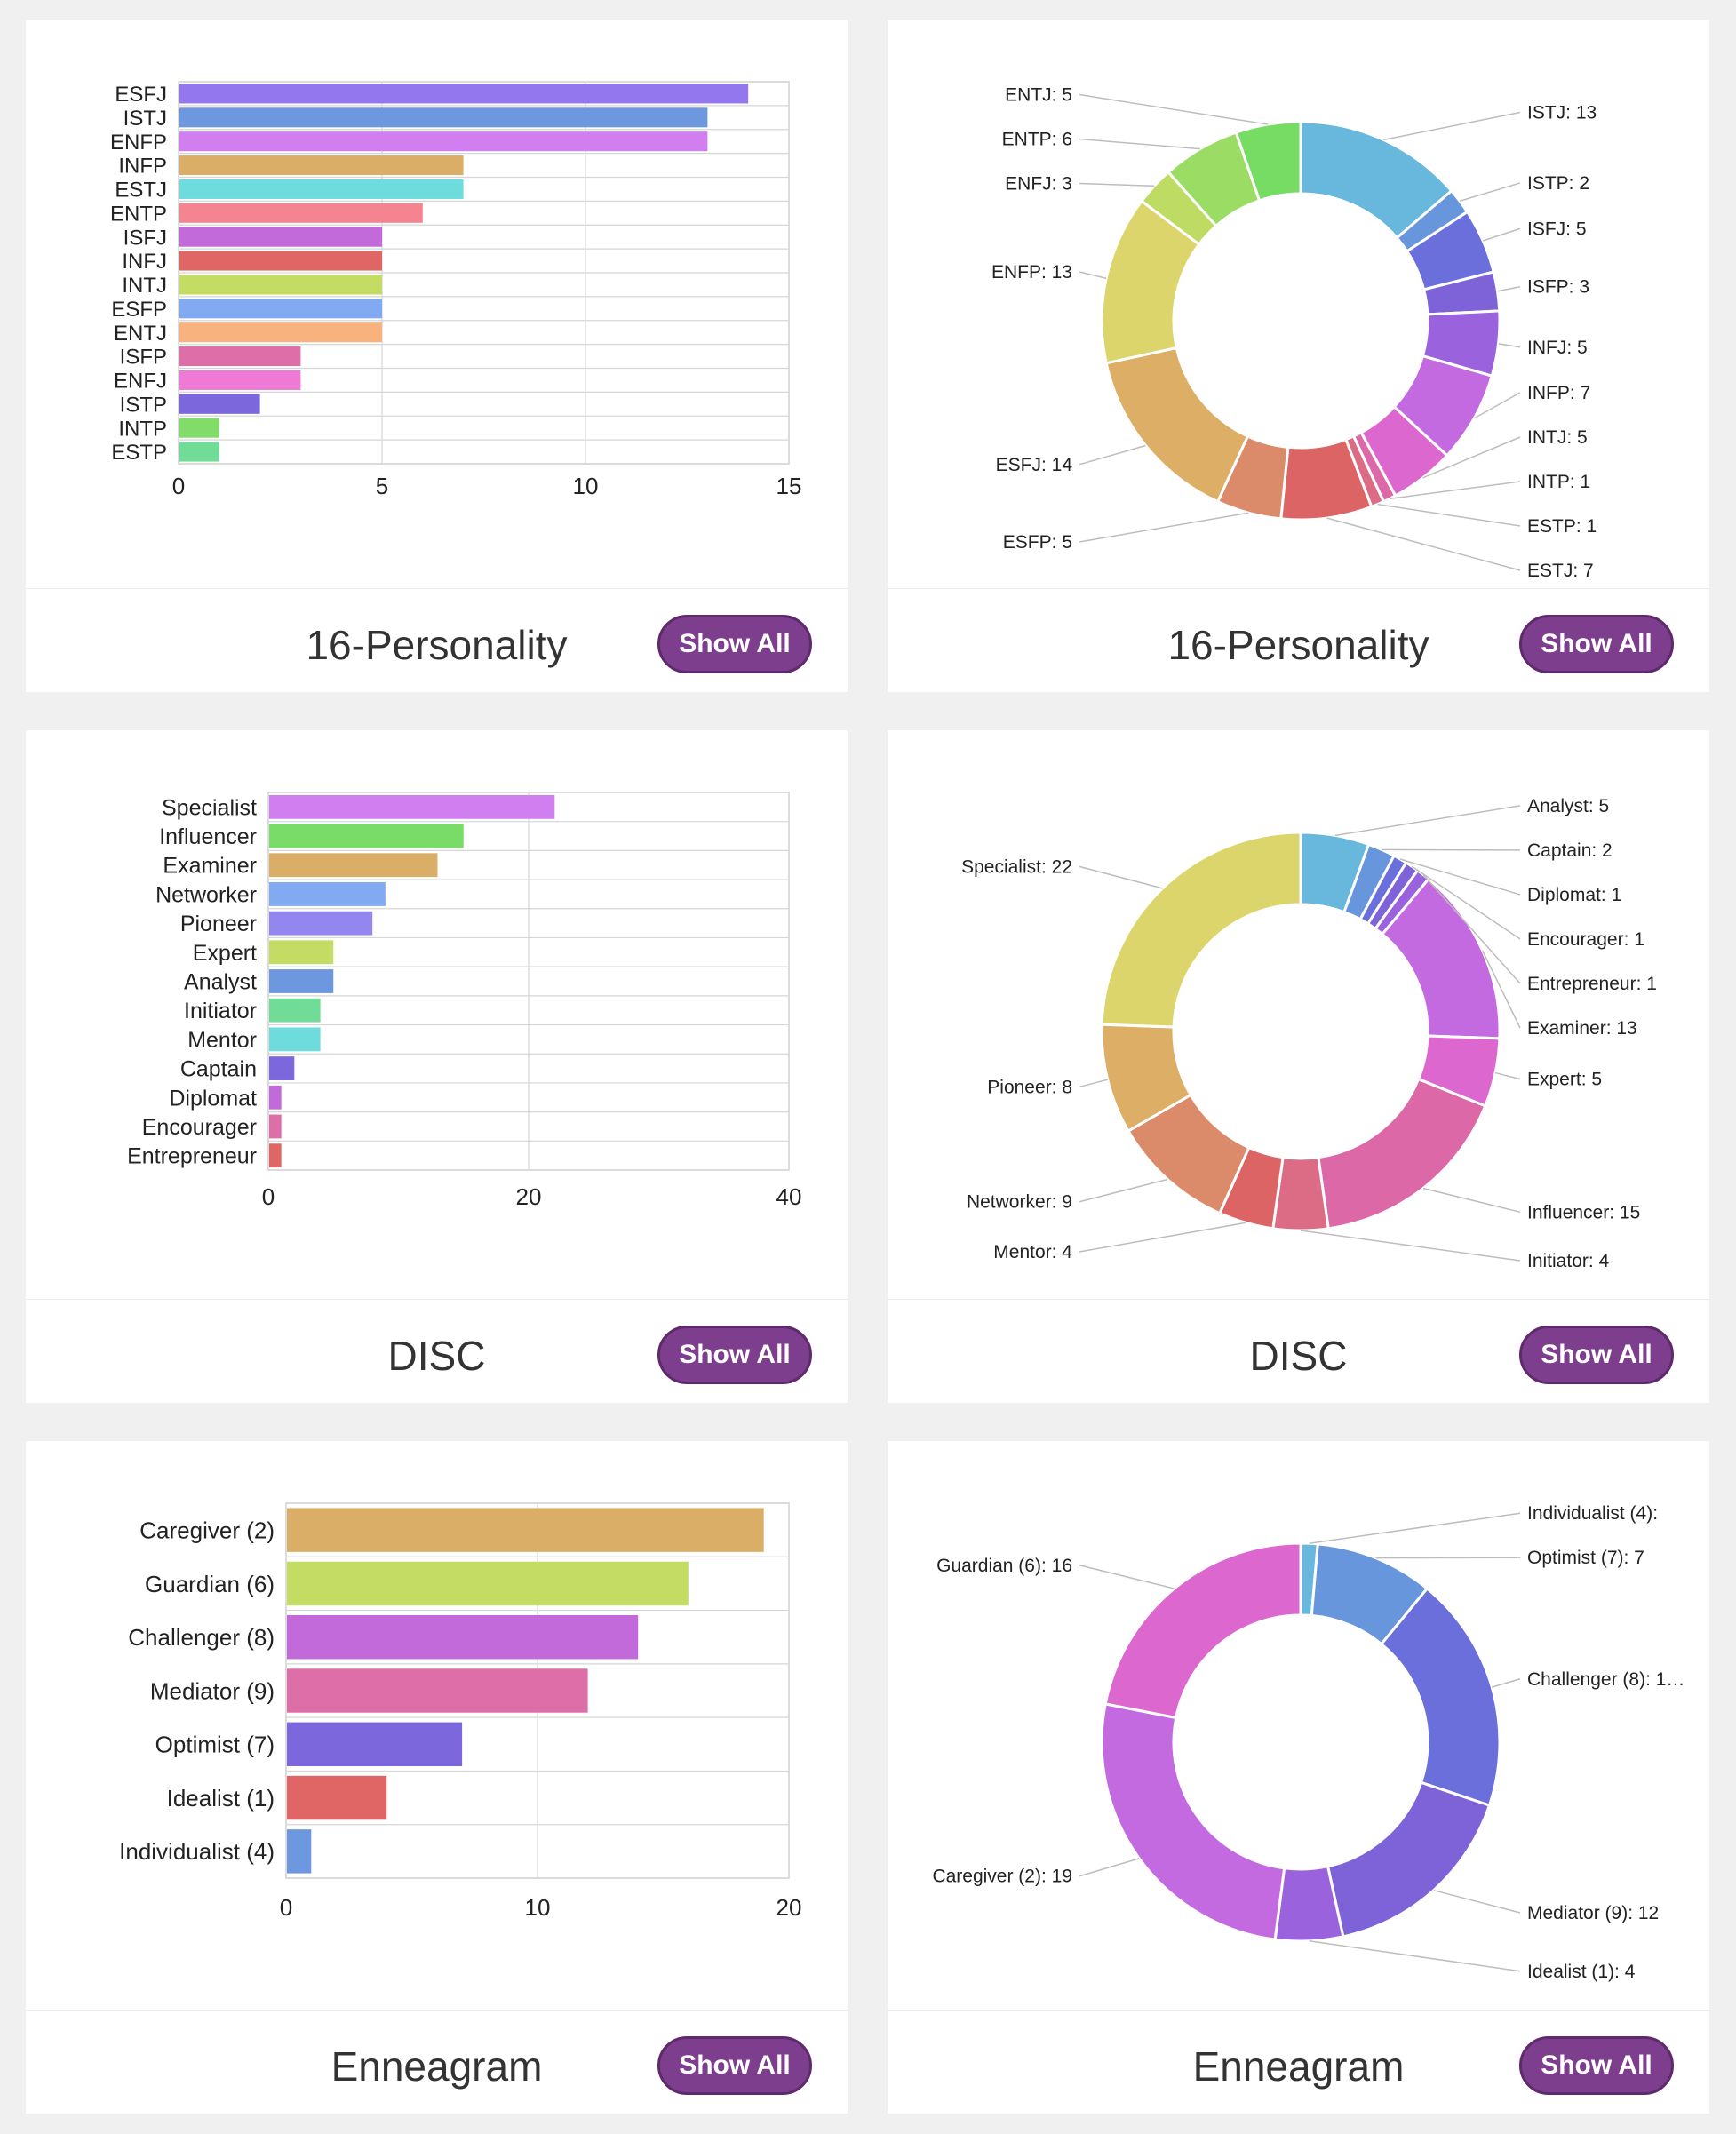 The height and width of the screenshot is (2134, 1736). I want to click on slice-label: ESFJ: 14, so click(1034, 465).